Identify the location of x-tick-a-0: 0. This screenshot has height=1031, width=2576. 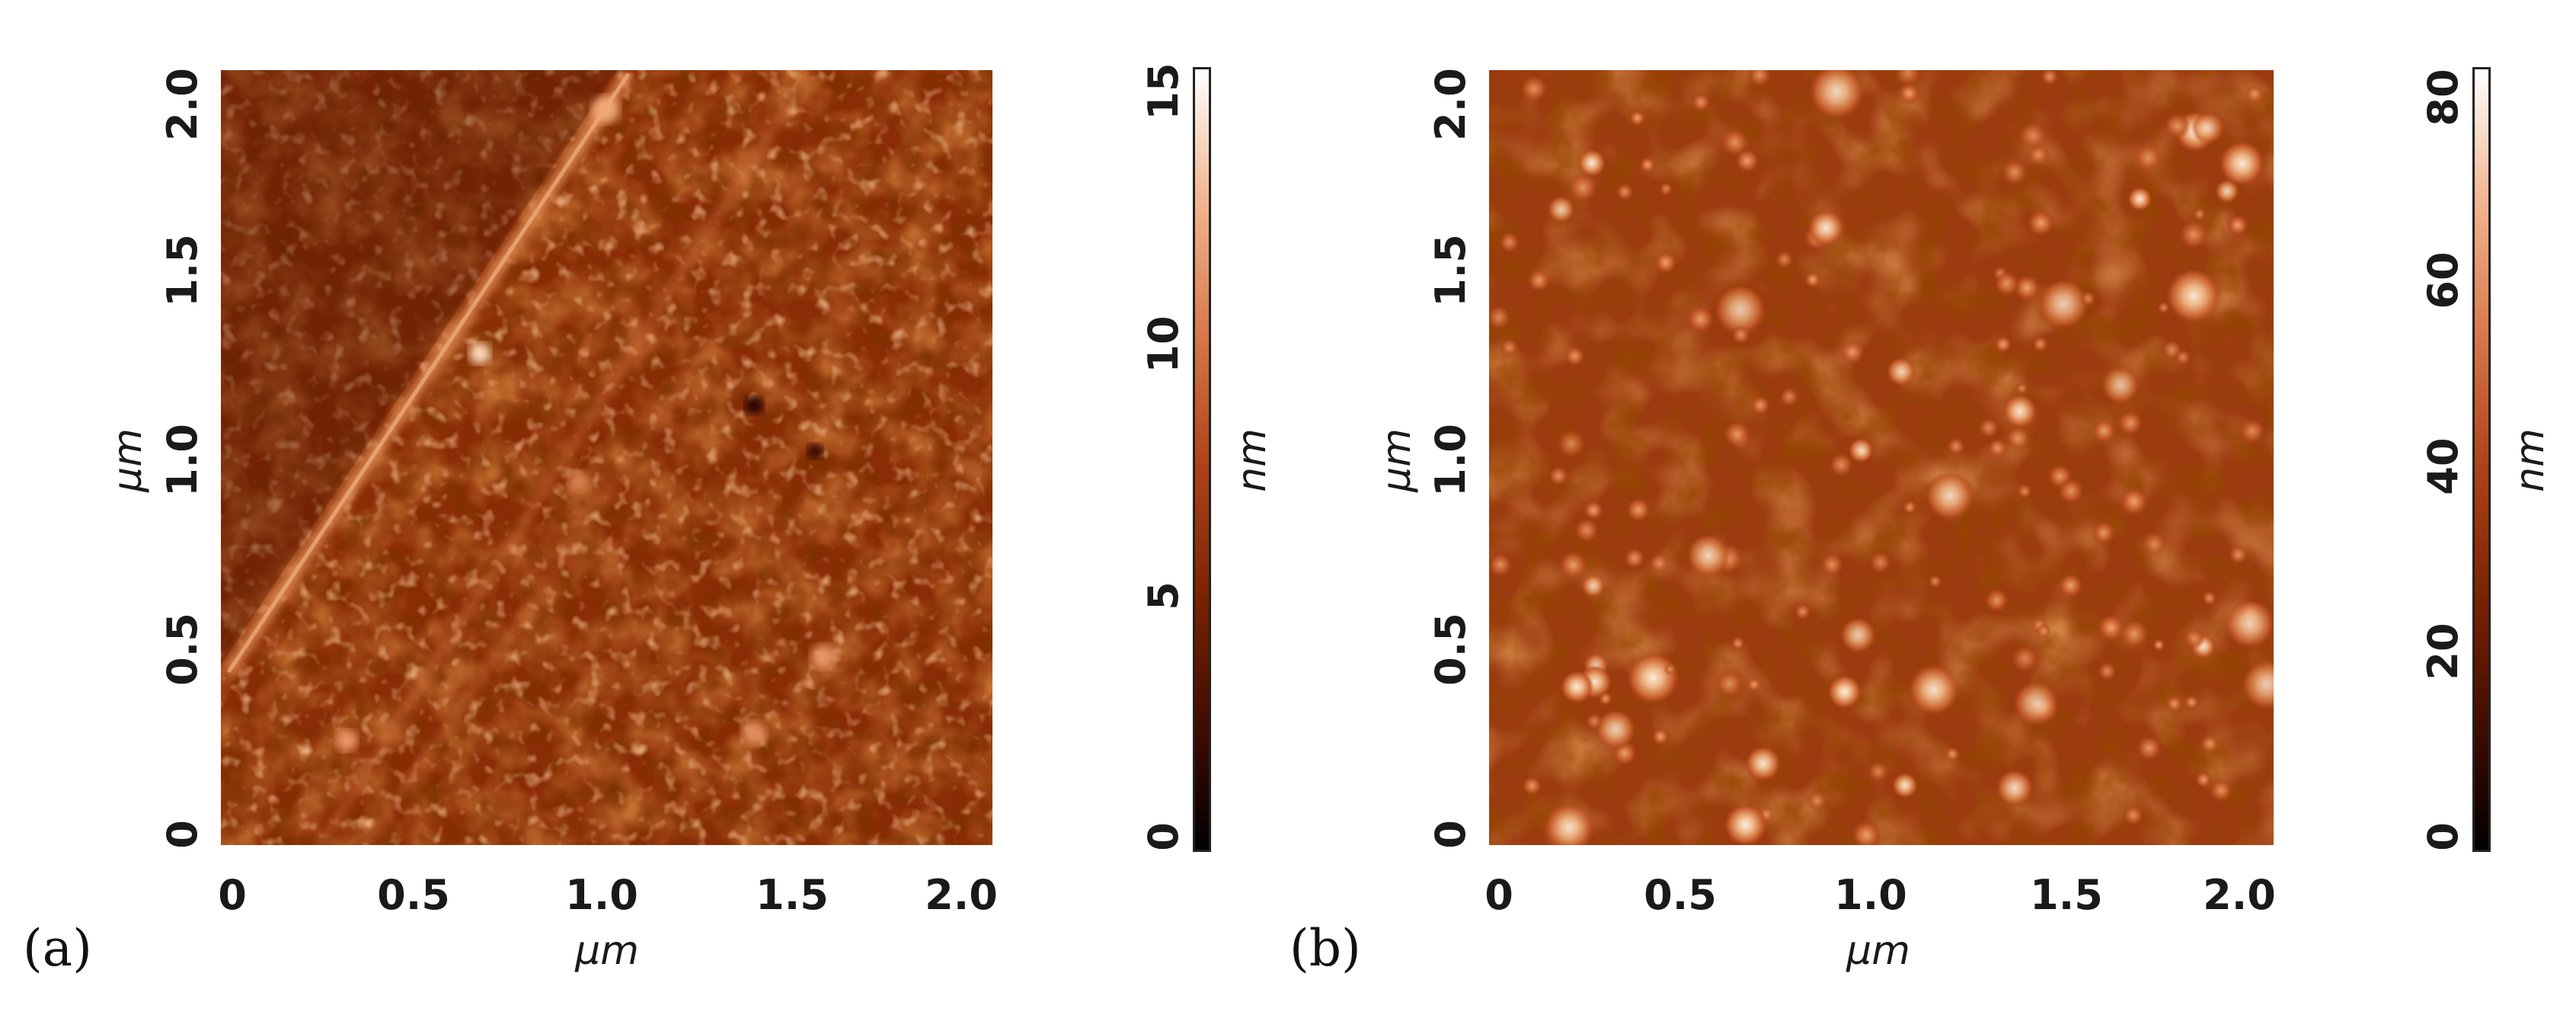
(232, 895).